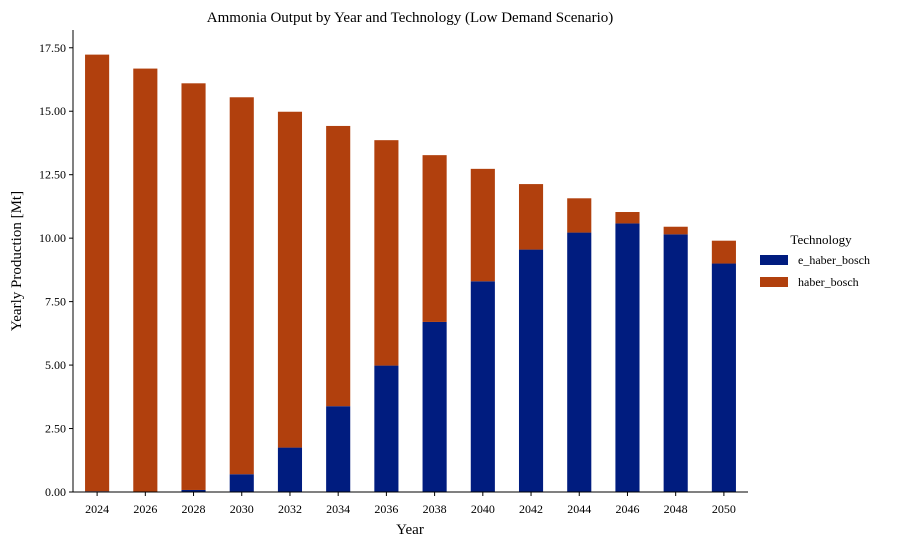  What do you see at coordinates (676, 509) in the screenshot?
I see `x-tick-label: 2048` at bounding box center [676, 509].